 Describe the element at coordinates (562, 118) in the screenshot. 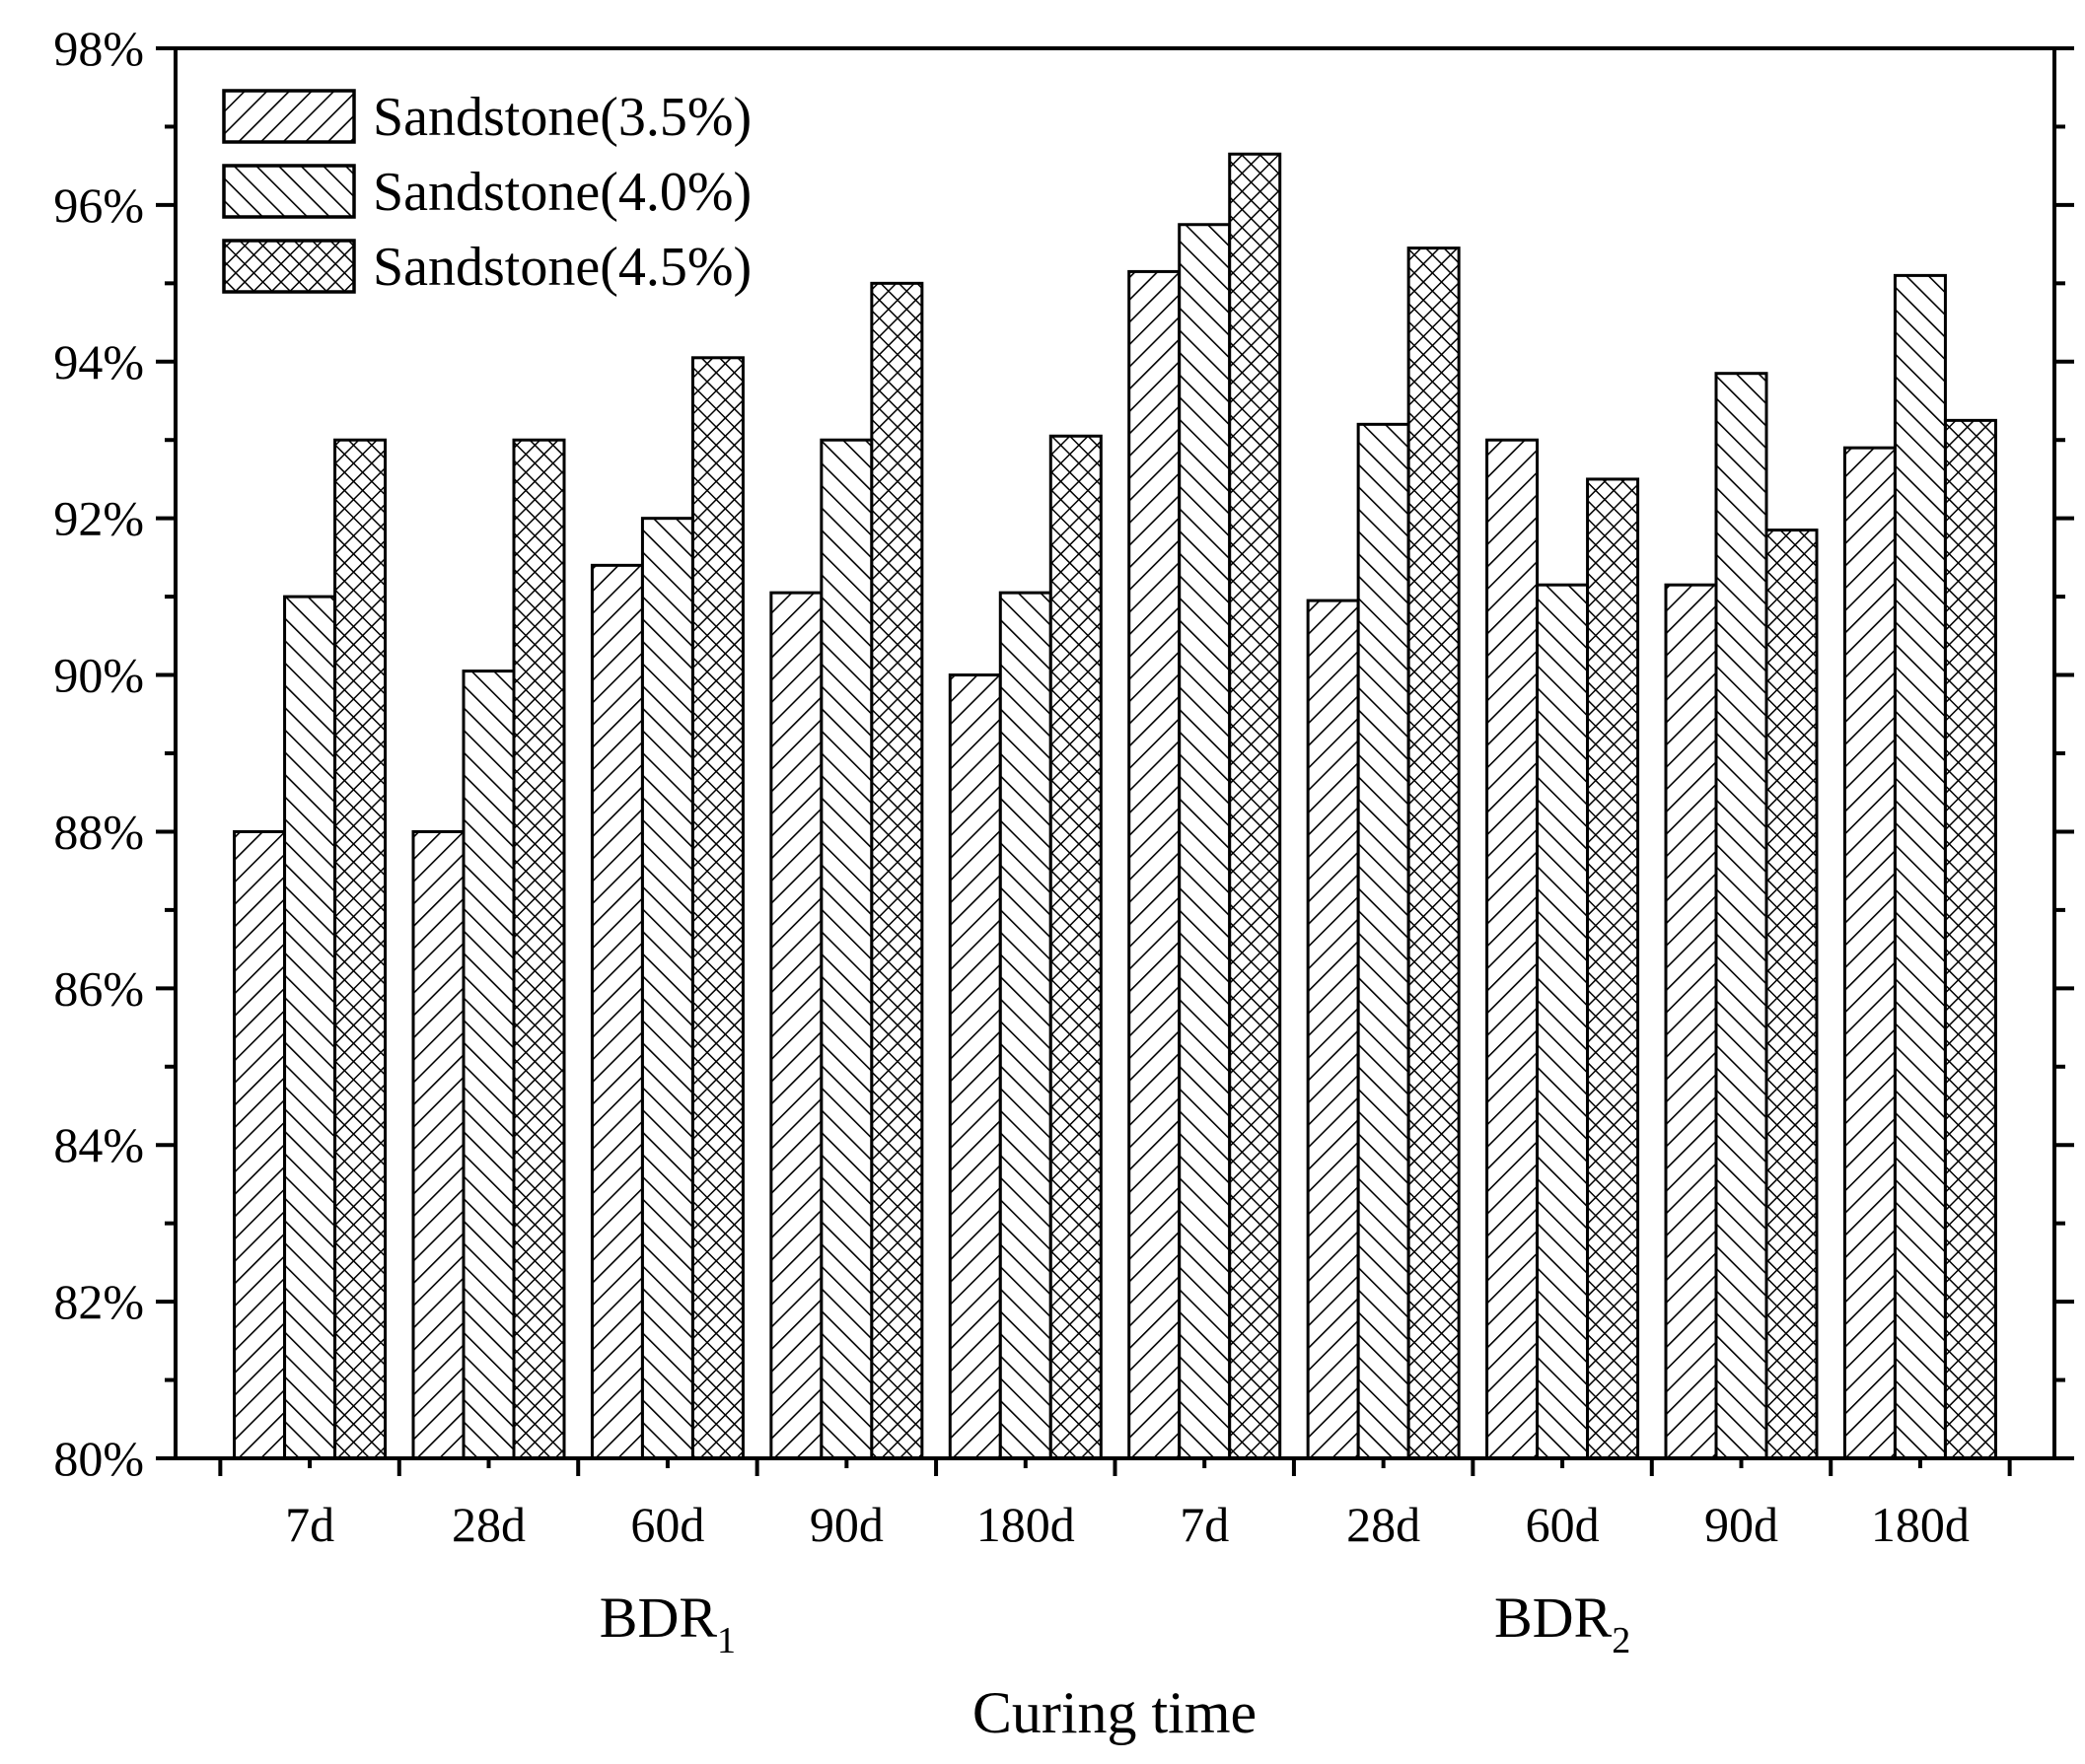

I see `legend-label-1: Sandstone(3.5%)` at that location.